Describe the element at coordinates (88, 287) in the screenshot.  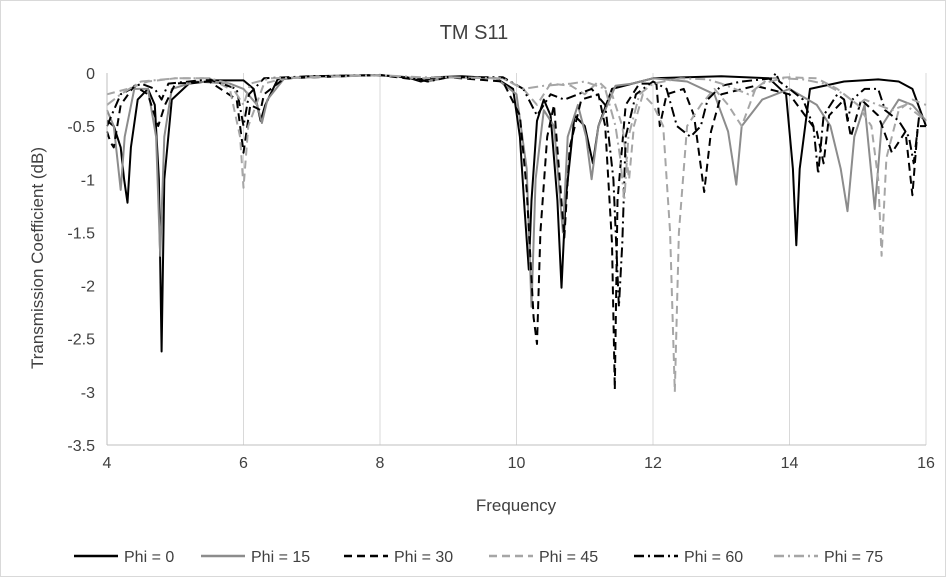
I see `y-tick-label: -2` at that location.